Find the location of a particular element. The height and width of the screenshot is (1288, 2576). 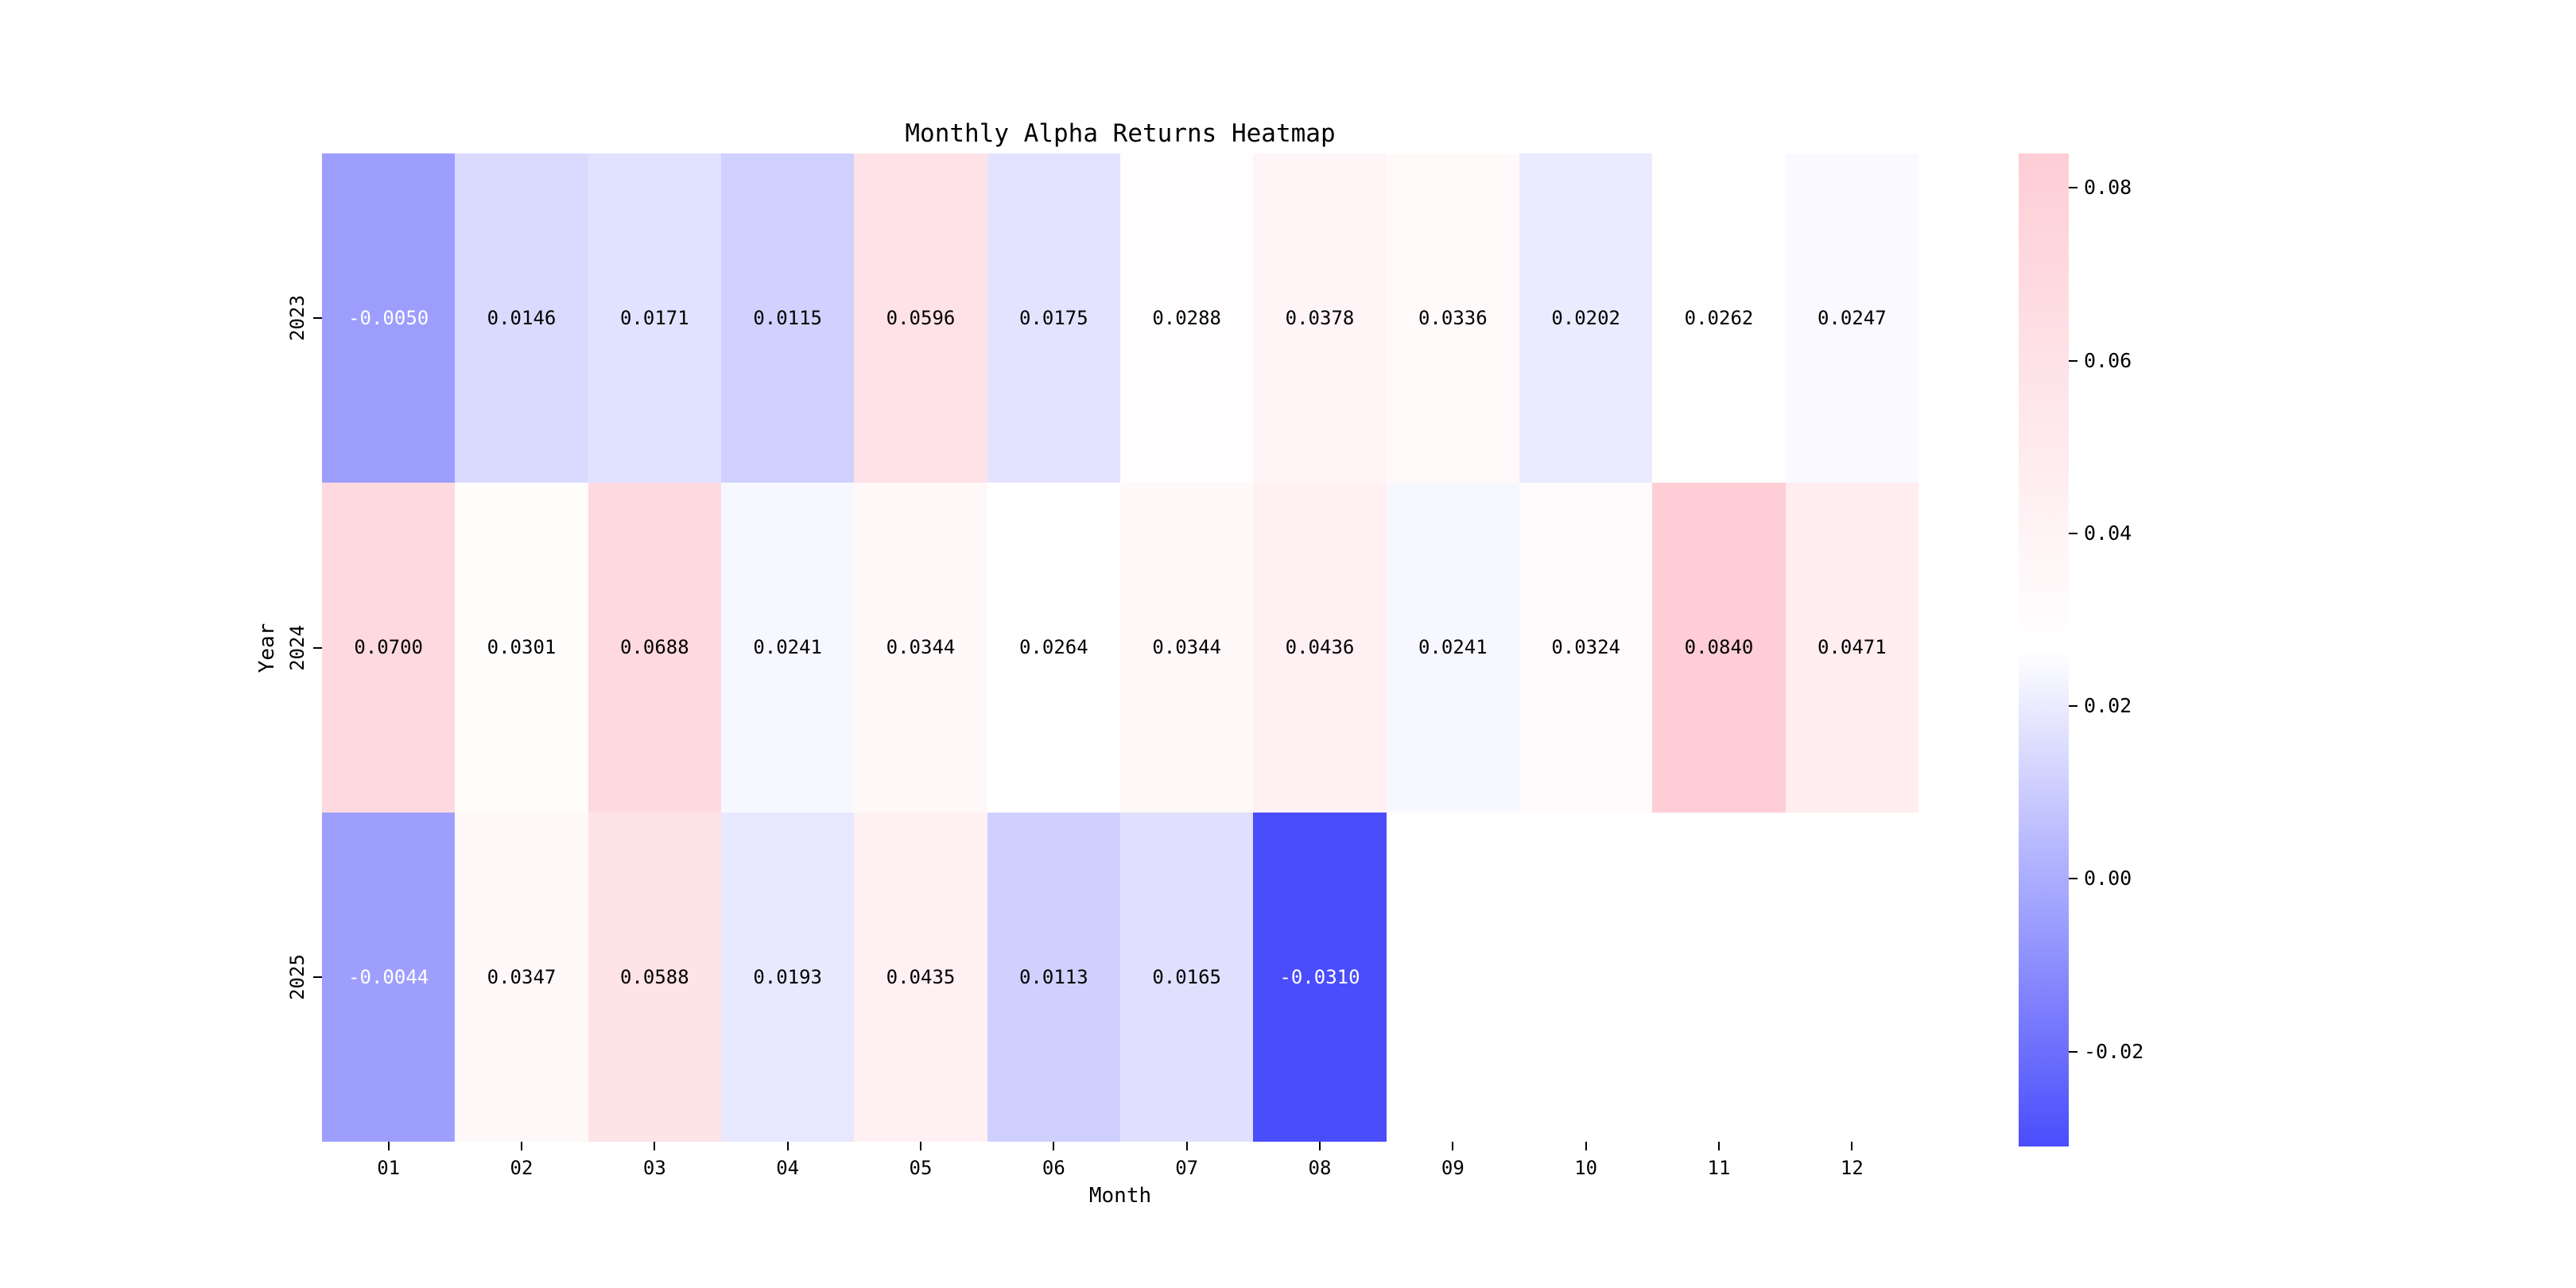

colorbar-tick-label: 0.08 is located at coordinates (2108, 188).